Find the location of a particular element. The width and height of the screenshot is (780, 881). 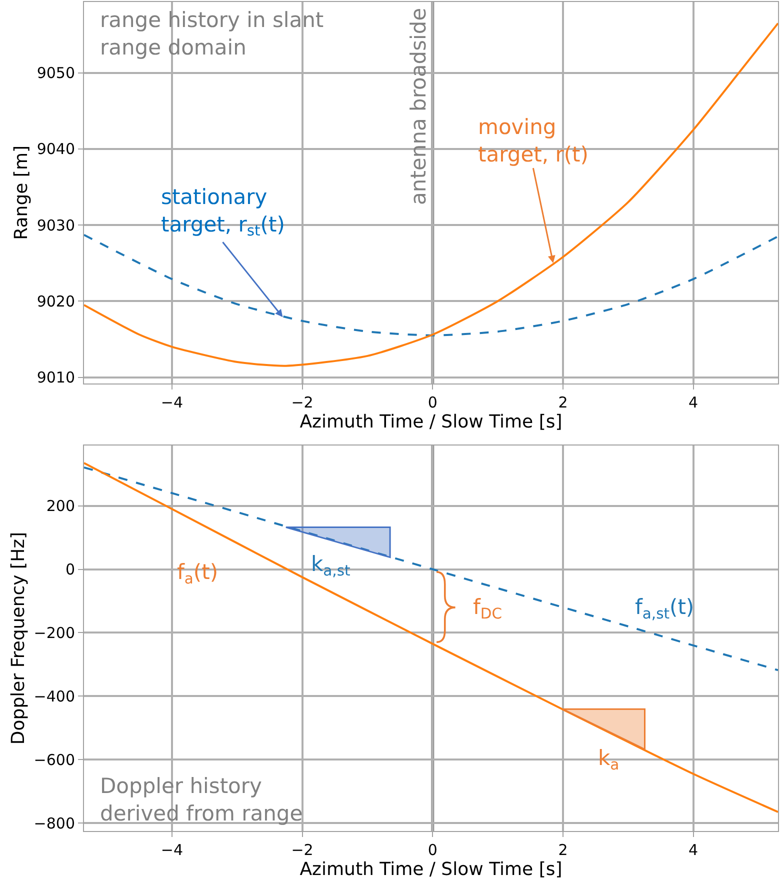

y-tick-label: 9040 is located at coordinates (55, 149).